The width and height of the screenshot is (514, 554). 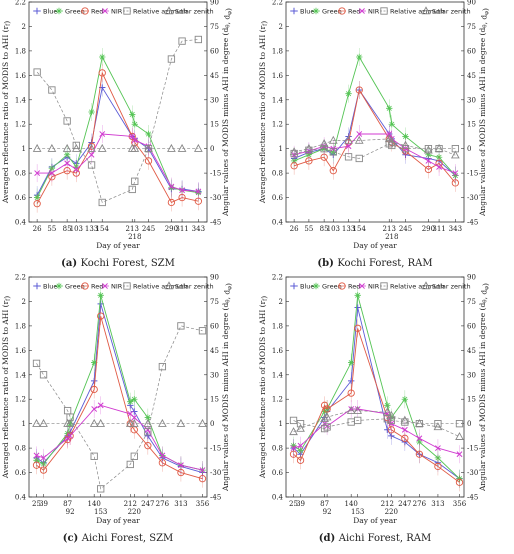 I want to click on y-tick-label: 1.4, so click(x=278, y=375).